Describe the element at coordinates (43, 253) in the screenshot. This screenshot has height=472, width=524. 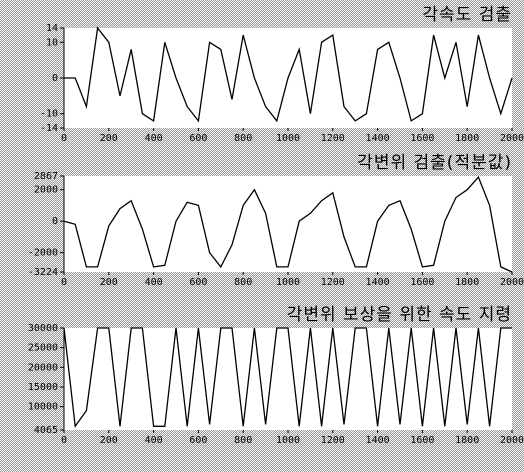
I see `y-tick-label: -2000` at that location.